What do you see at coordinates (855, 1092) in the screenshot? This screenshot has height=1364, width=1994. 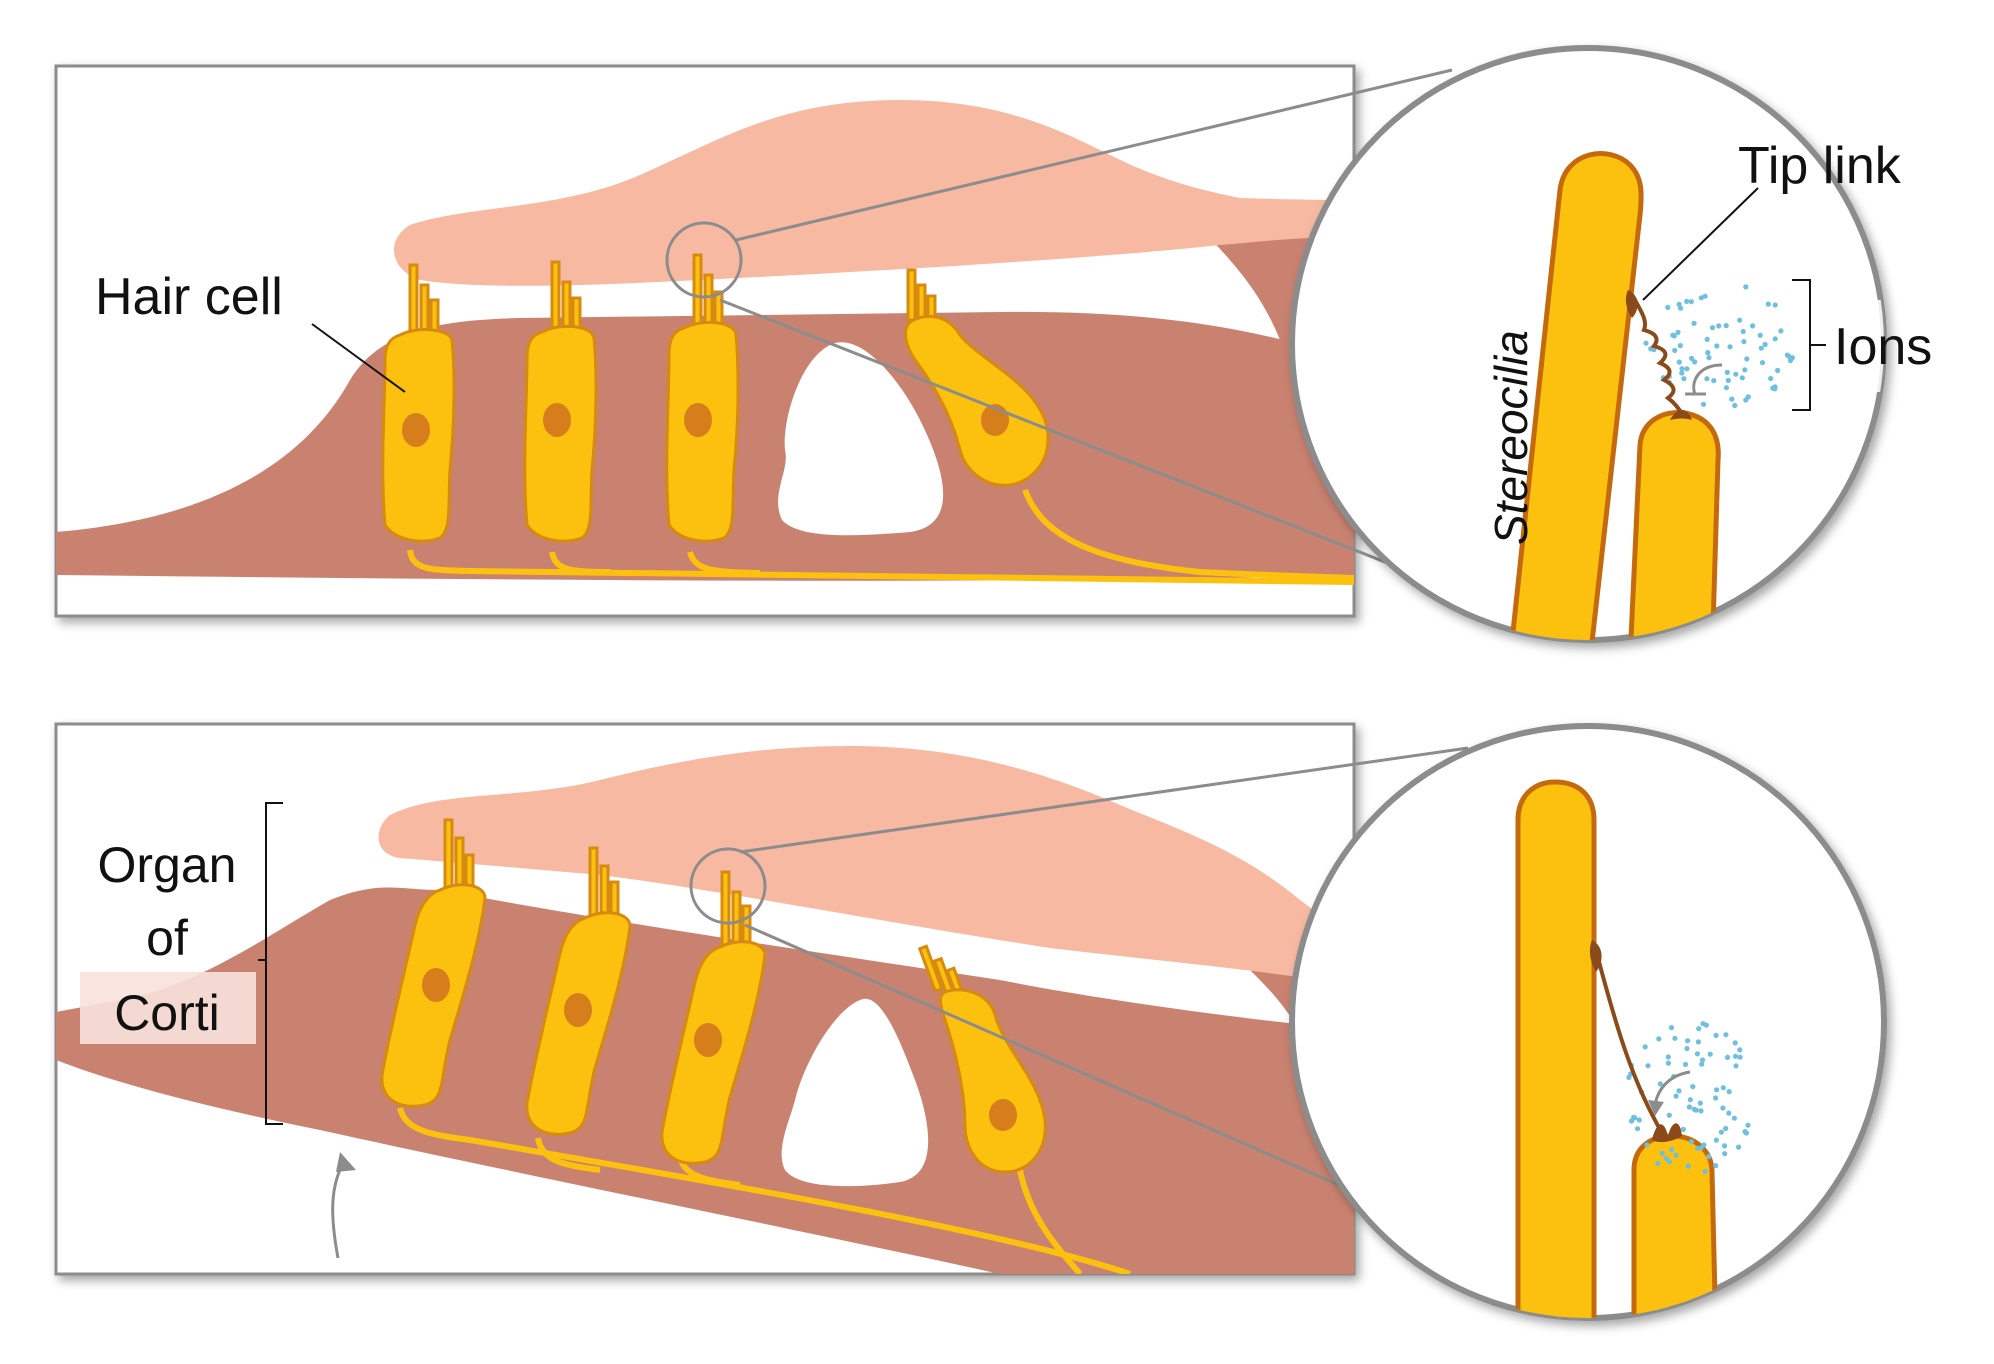 I see `bottom-tunnel` at bounding box center [855, 1092].